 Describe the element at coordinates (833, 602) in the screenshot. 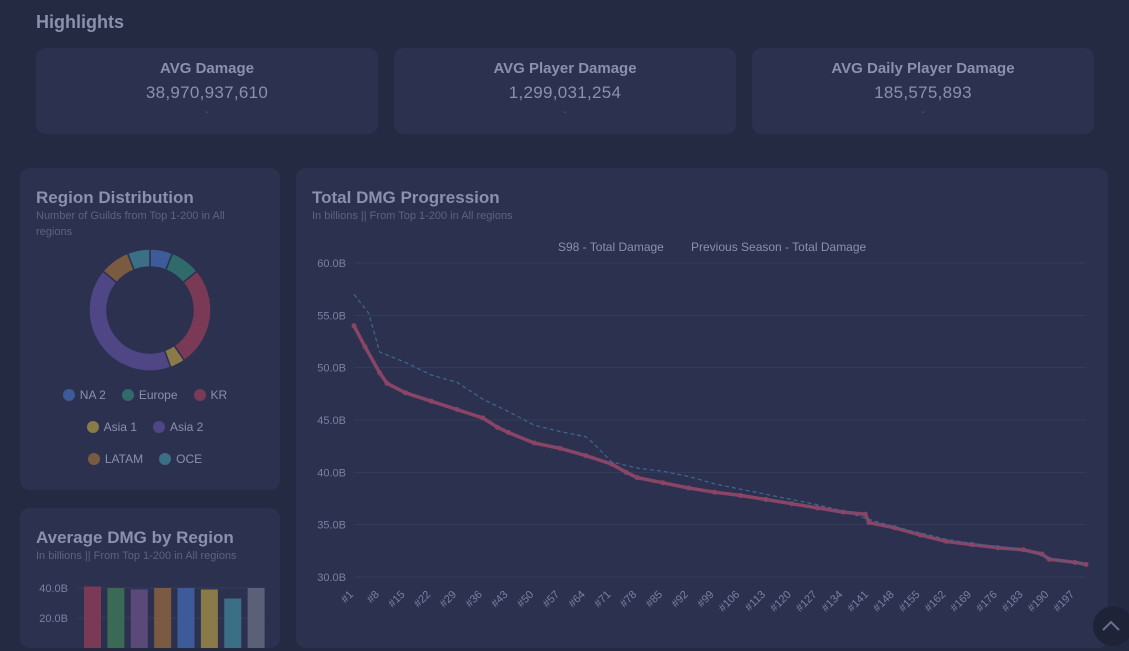

I see `x-tick-label: #134` at that location.